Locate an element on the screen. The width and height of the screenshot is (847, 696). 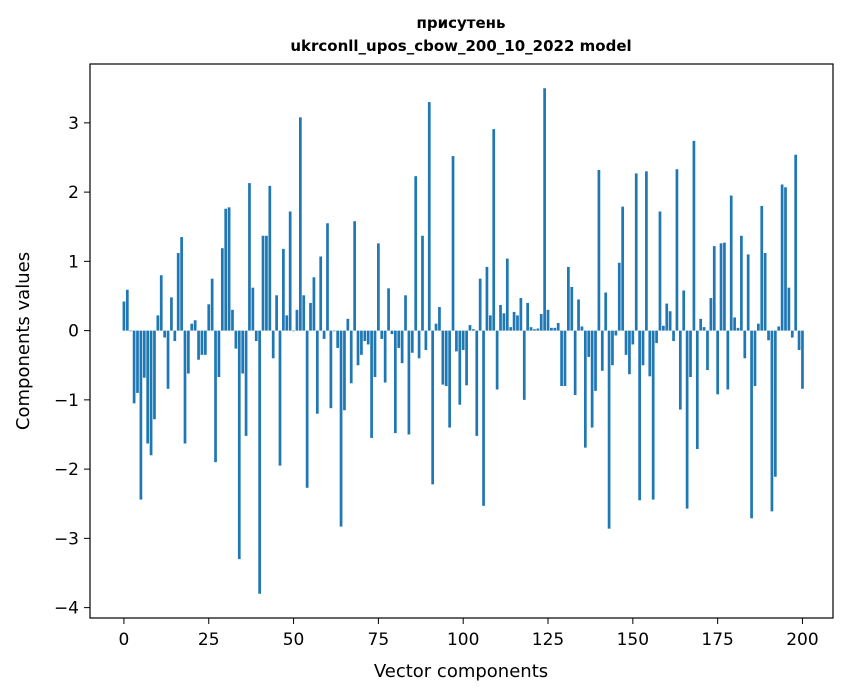
x-tick-label: 150 is located at coordinates (633, 640).